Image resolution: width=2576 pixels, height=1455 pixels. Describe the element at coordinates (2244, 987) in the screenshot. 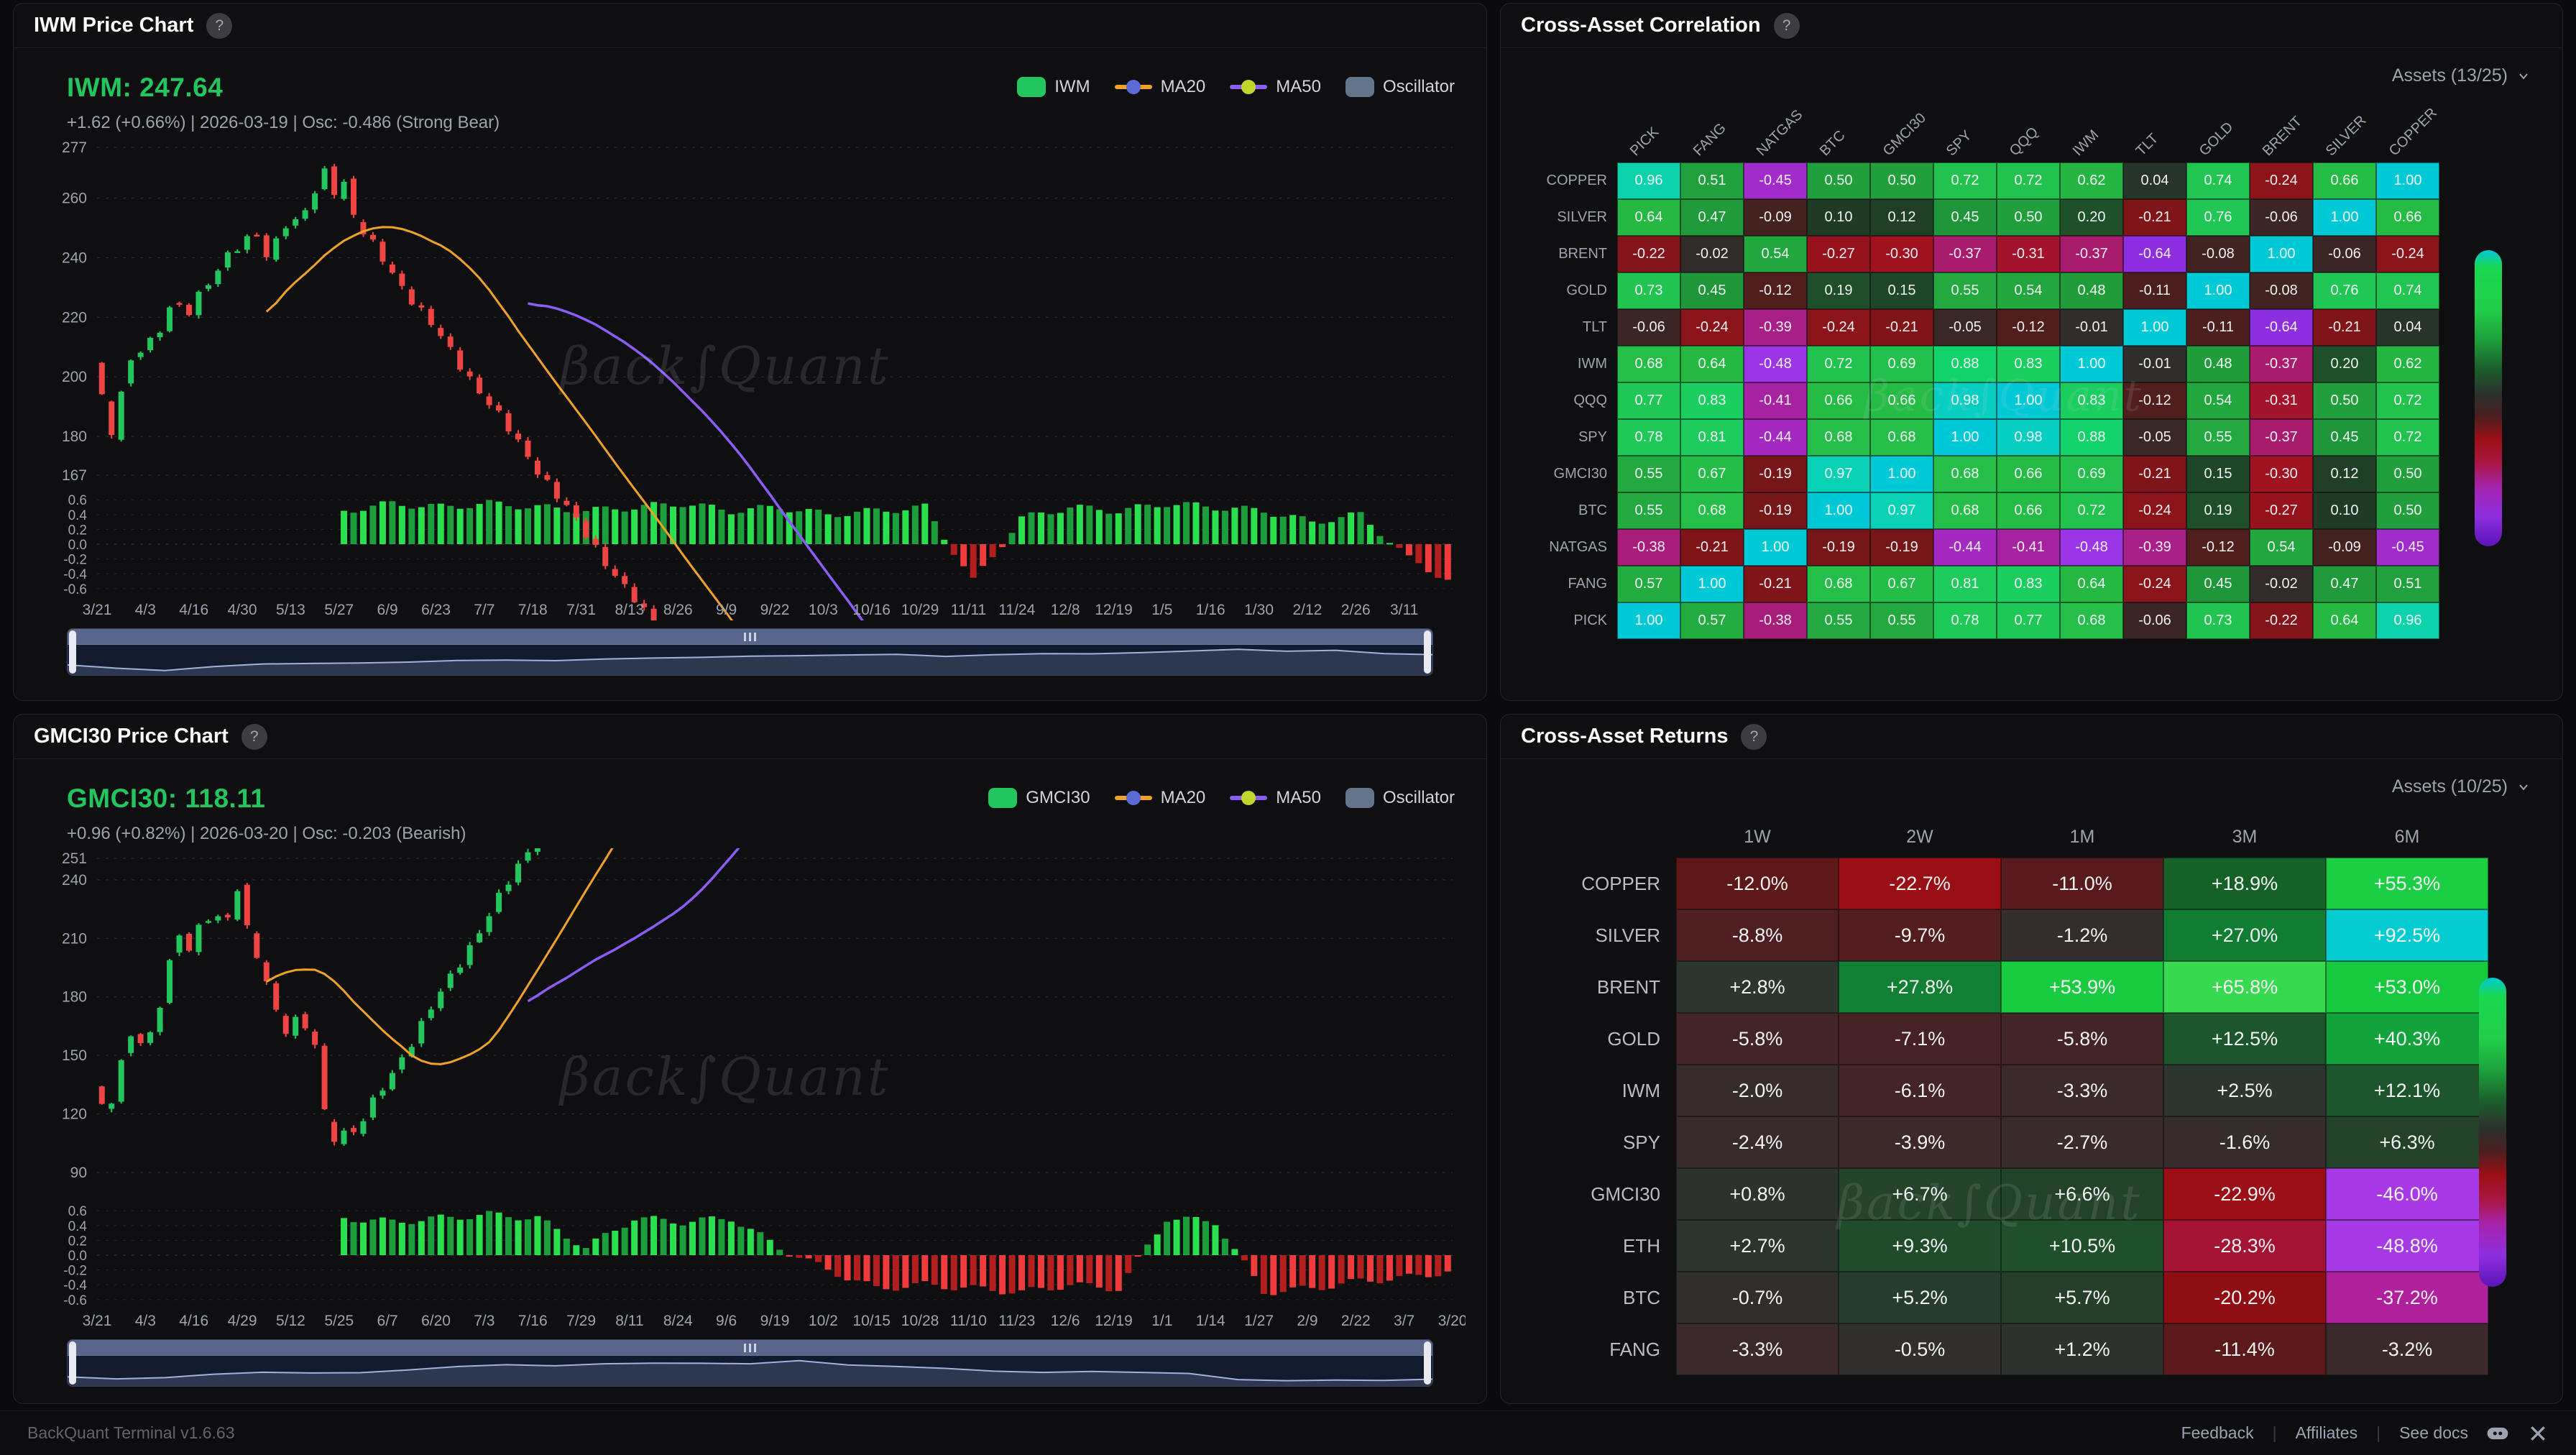

I see `returns-cell-brent-3m: +65.8%` at that location.